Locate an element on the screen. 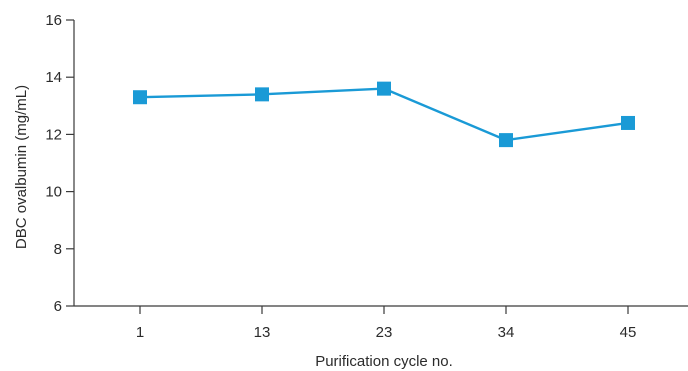 Image resolution: width=688 pixels, height=371 pixels. y-tick-label: 12 is located at coordinates (53, 134).